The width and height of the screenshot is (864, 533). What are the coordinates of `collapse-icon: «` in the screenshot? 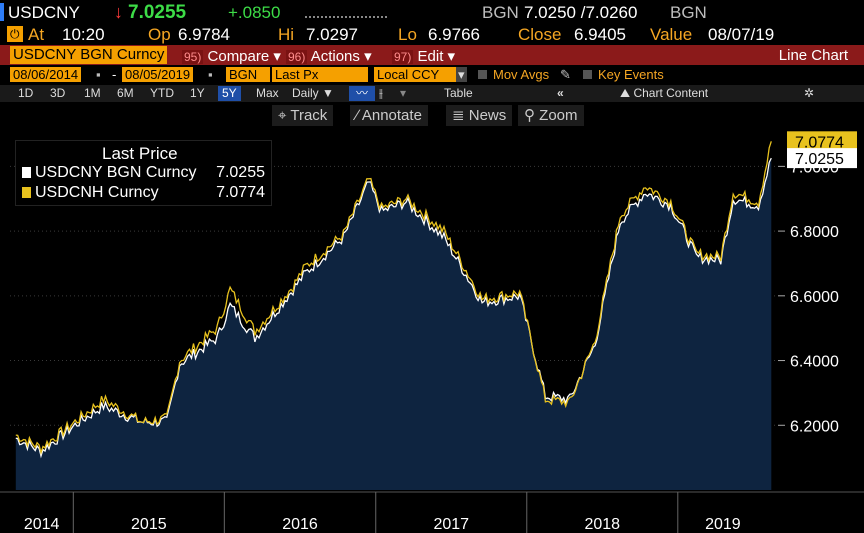 It's located at (560, 93).